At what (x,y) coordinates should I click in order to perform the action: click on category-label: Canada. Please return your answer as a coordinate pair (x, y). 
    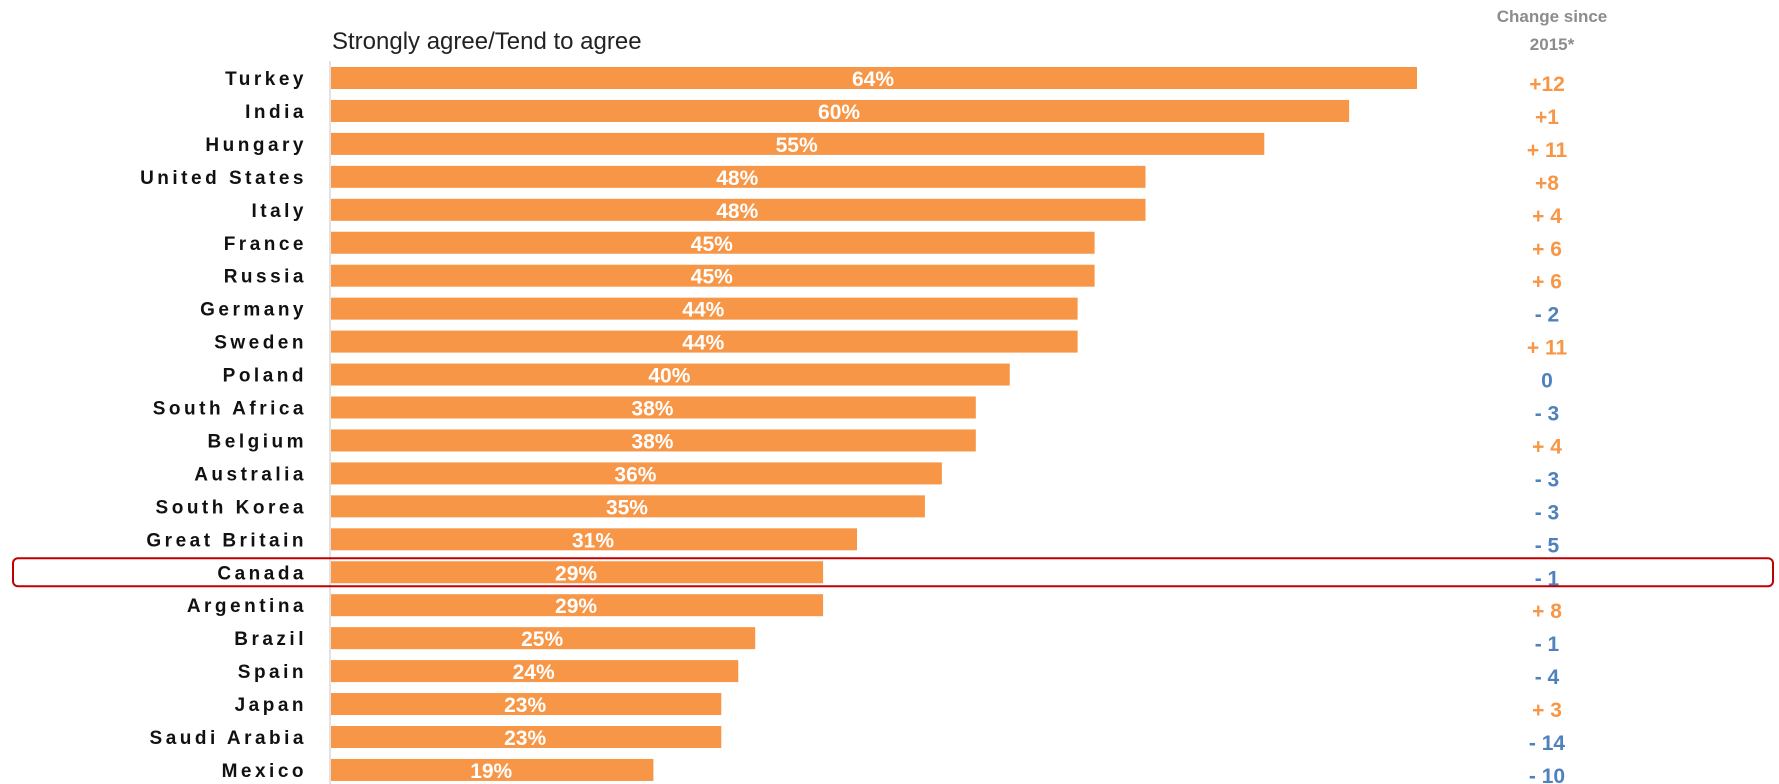
    Looking at the image, I should click on (262, 573).